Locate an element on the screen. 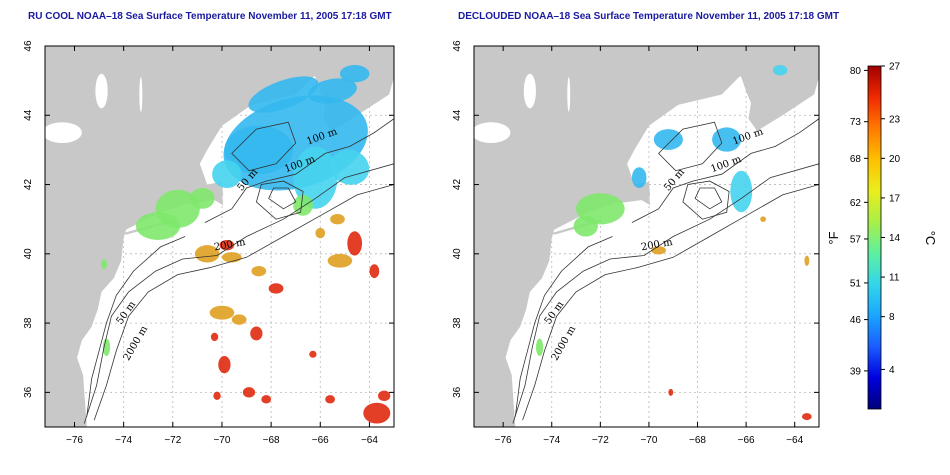 The height and width of the screenshot is (475, 950). celsius-tick-label: 4 is located at coordinates (892, 370).